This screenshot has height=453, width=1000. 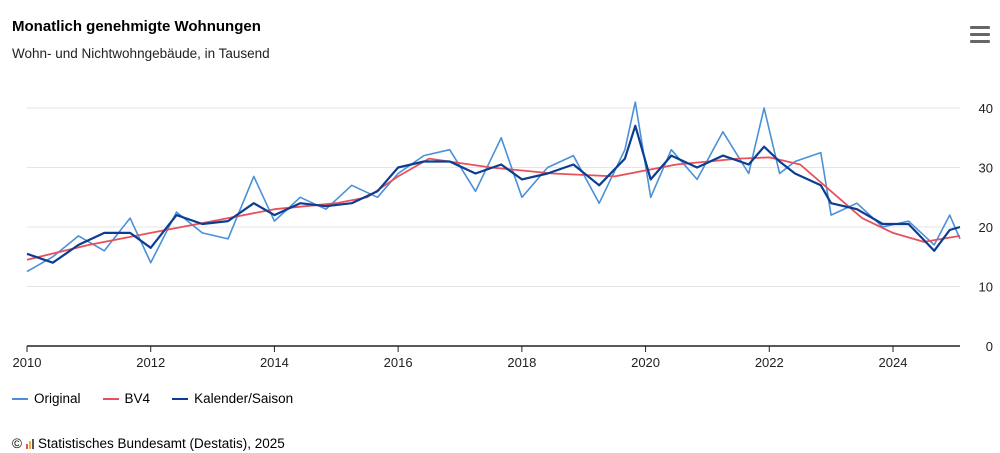 I want to click on y-tick-label: 0, so click(x=989, y=346).